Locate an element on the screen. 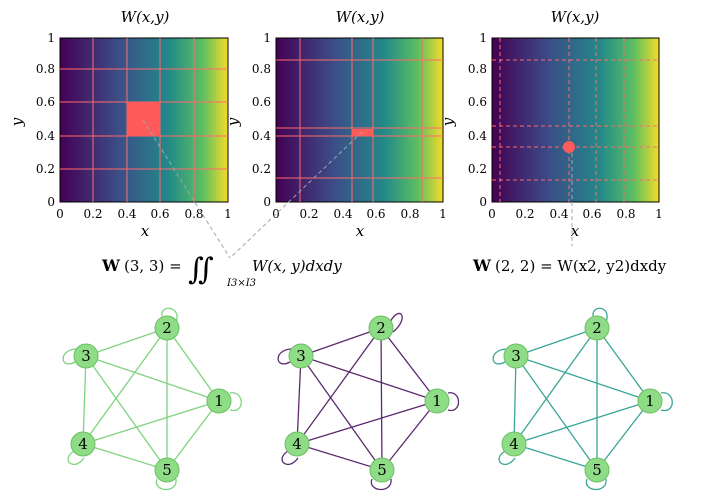  svg-text: (3, 3) = is located at coordinates (153, 266).